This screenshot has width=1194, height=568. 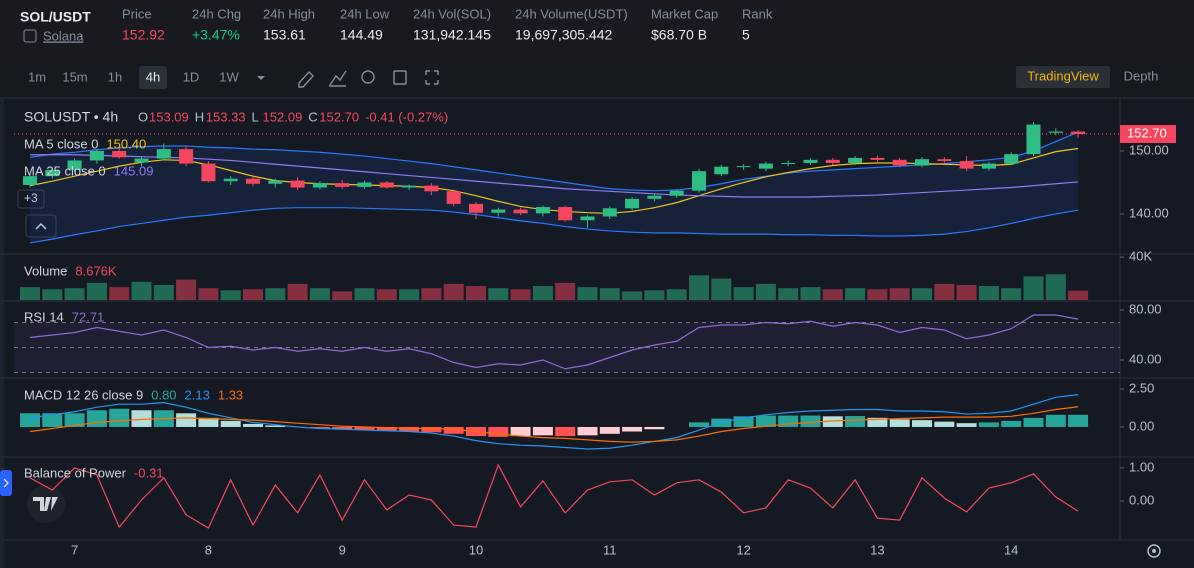 What do you see at coordinates (1141, 75) in the screenshot?
I see `view-button: Depth` at bounding box center [1141, 75].